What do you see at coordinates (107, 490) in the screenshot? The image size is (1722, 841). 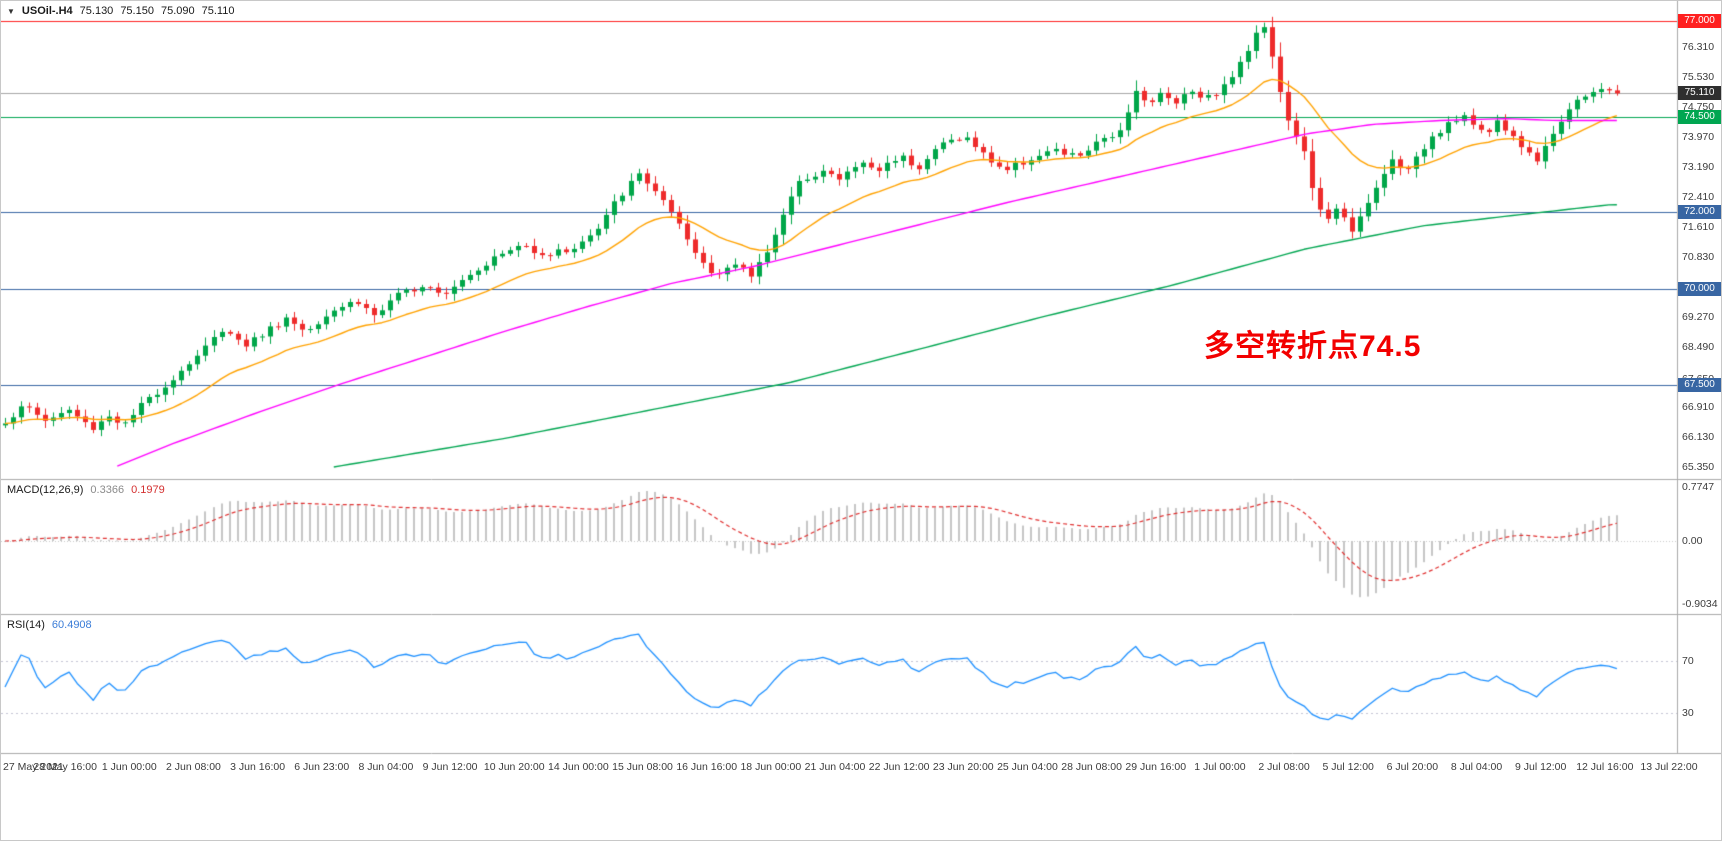 I see `macd-main-value: 0.3366` at bounding box center [107, 490].